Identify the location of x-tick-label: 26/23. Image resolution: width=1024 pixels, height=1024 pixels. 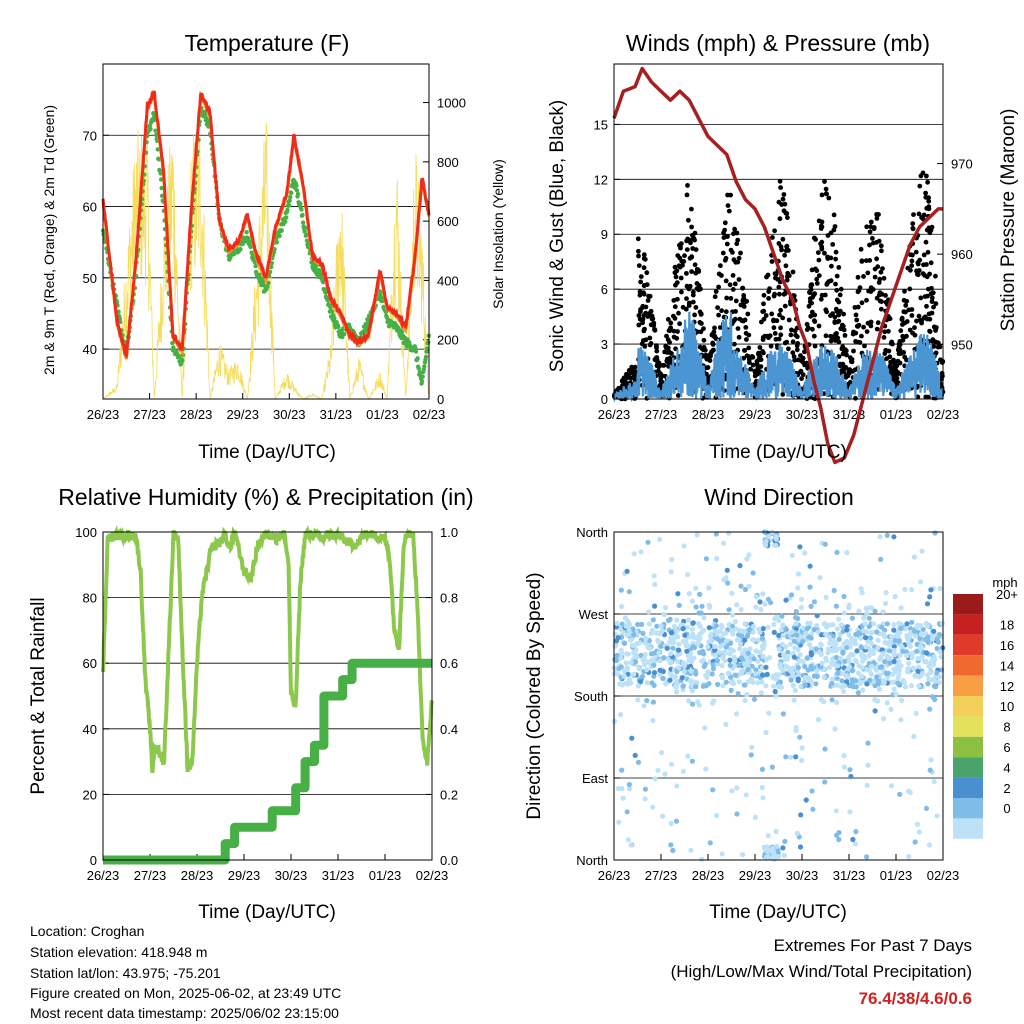
(103, 414).